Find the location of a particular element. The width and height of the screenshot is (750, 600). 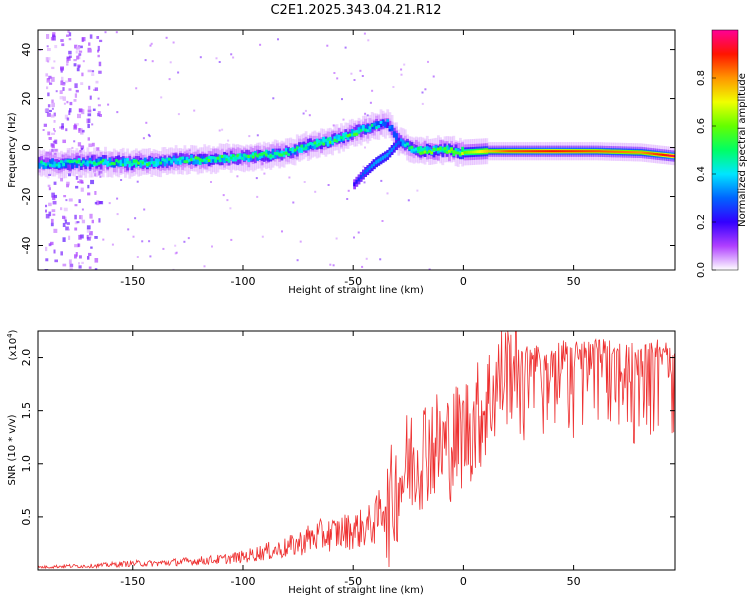

snr-x-axis-label: Height of straight line (km) is located at coordinates (356, 590).